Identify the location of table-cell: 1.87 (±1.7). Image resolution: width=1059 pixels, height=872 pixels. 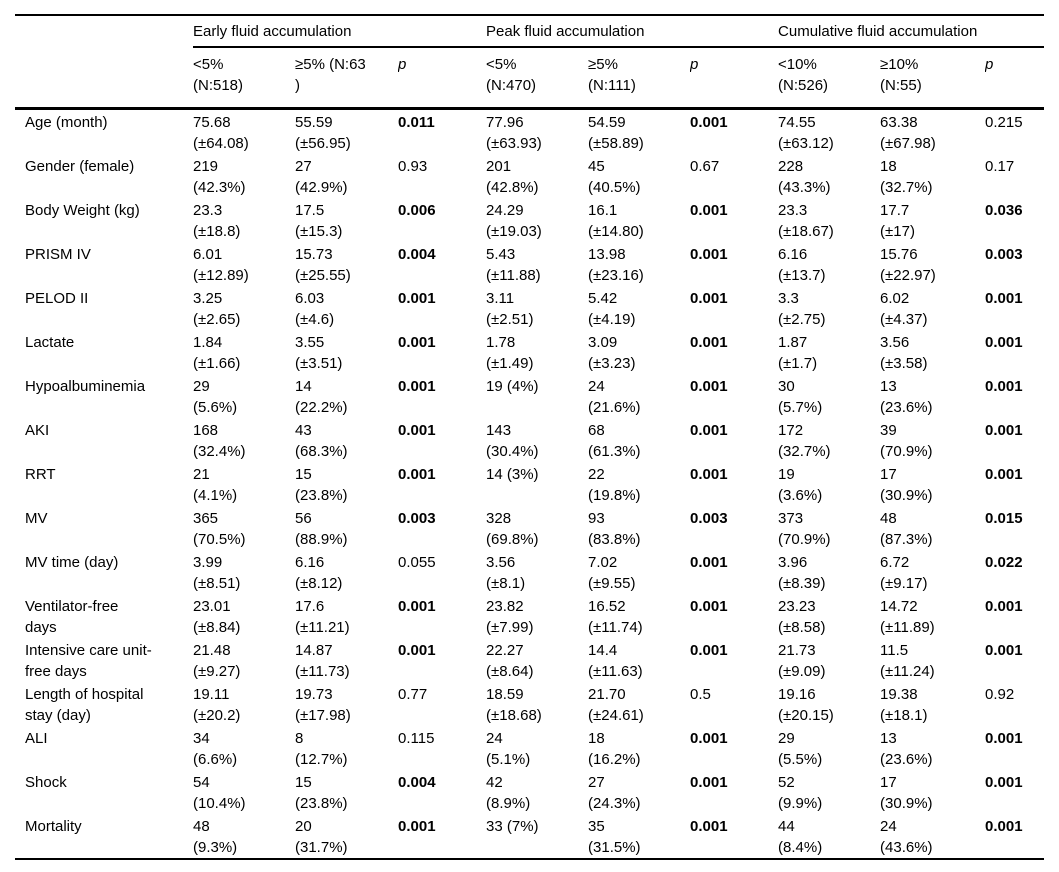
(798, 353).